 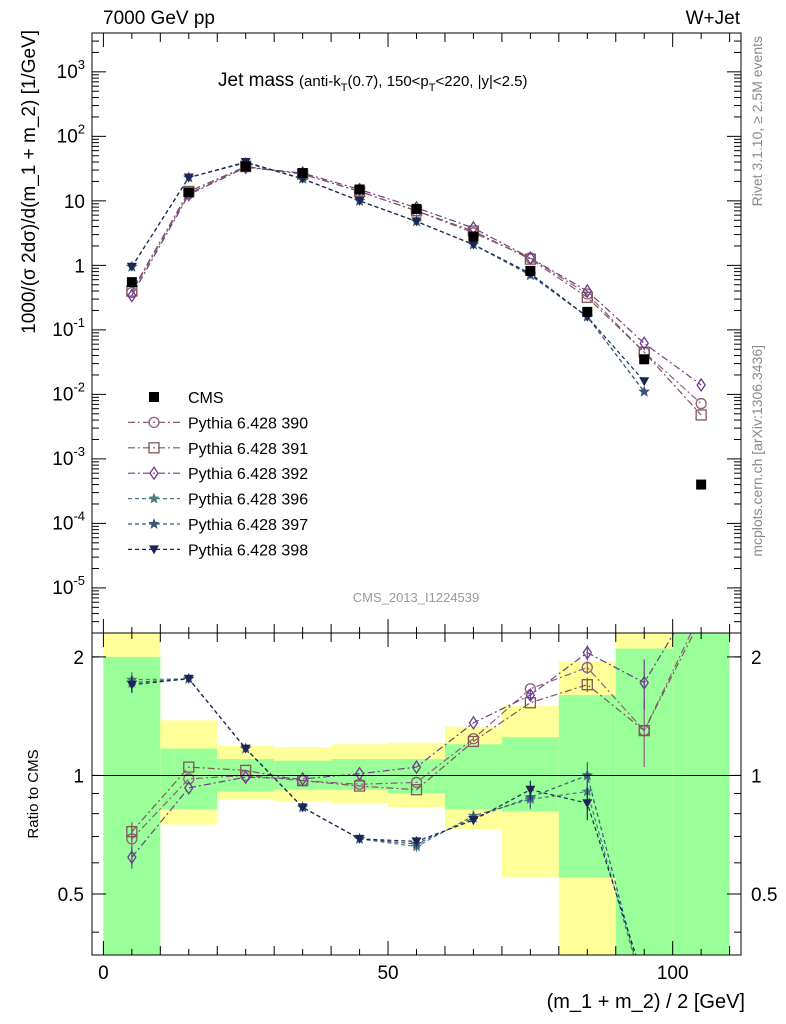 I want to click on analysis-watermark: CMS_2013_I1224539, so click(x=416, y=597).